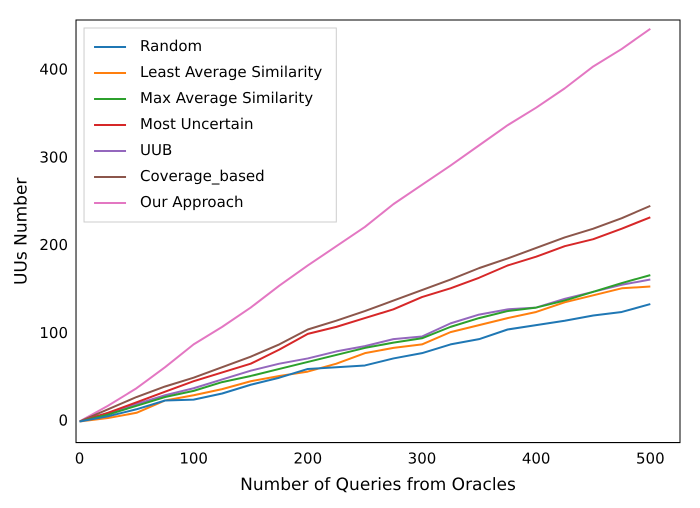 This screenshot has height=508, width=700. Describe the element at coordinates (192, 201) in the screenshot. I see `legend-label: Our Approach` at that location.